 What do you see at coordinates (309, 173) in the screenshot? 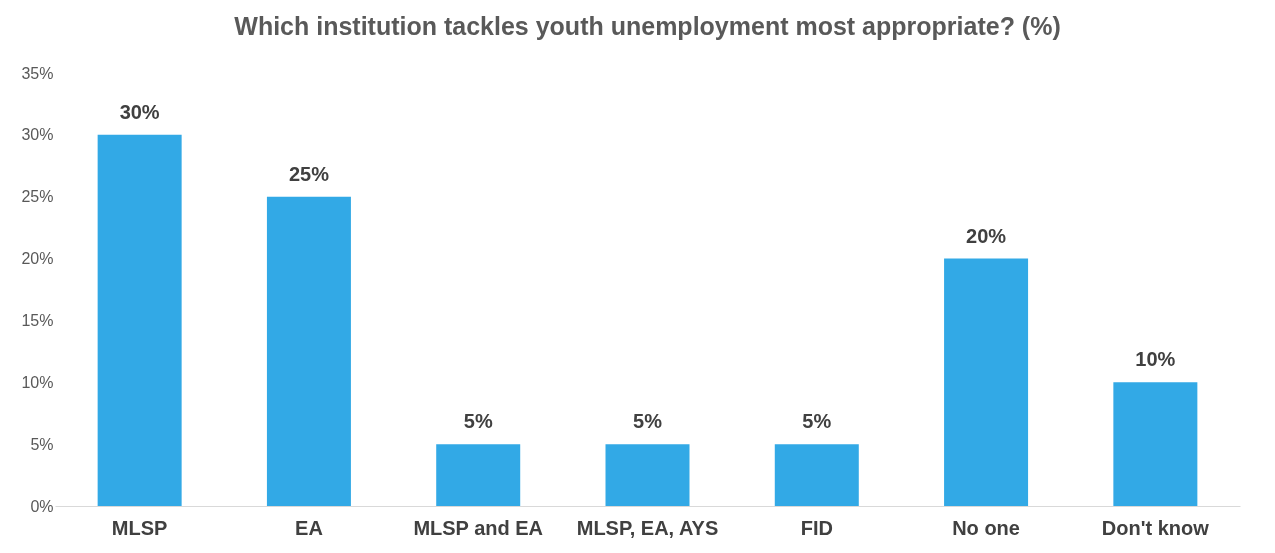
I see `data-label: 25%` at bounding box center [309, 173].